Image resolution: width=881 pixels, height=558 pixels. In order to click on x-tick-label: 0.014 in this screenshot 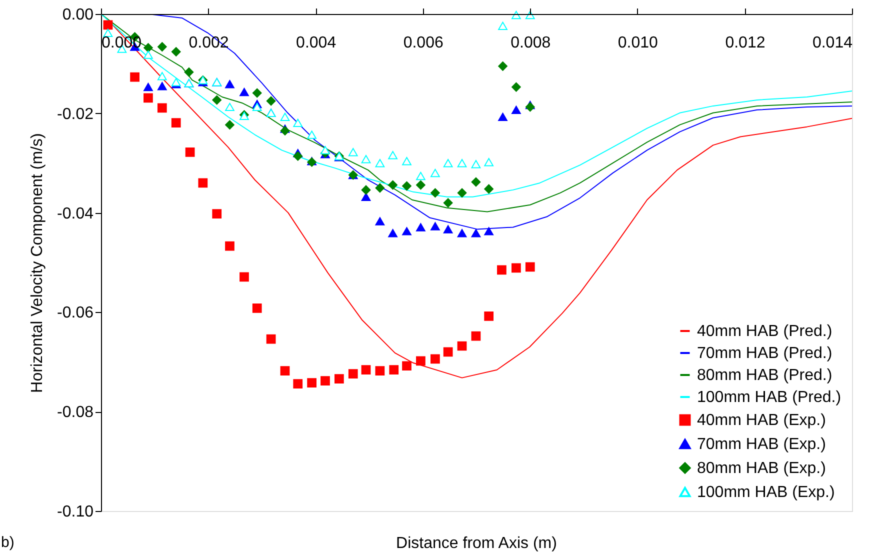, I will do `click(832, 43)`.